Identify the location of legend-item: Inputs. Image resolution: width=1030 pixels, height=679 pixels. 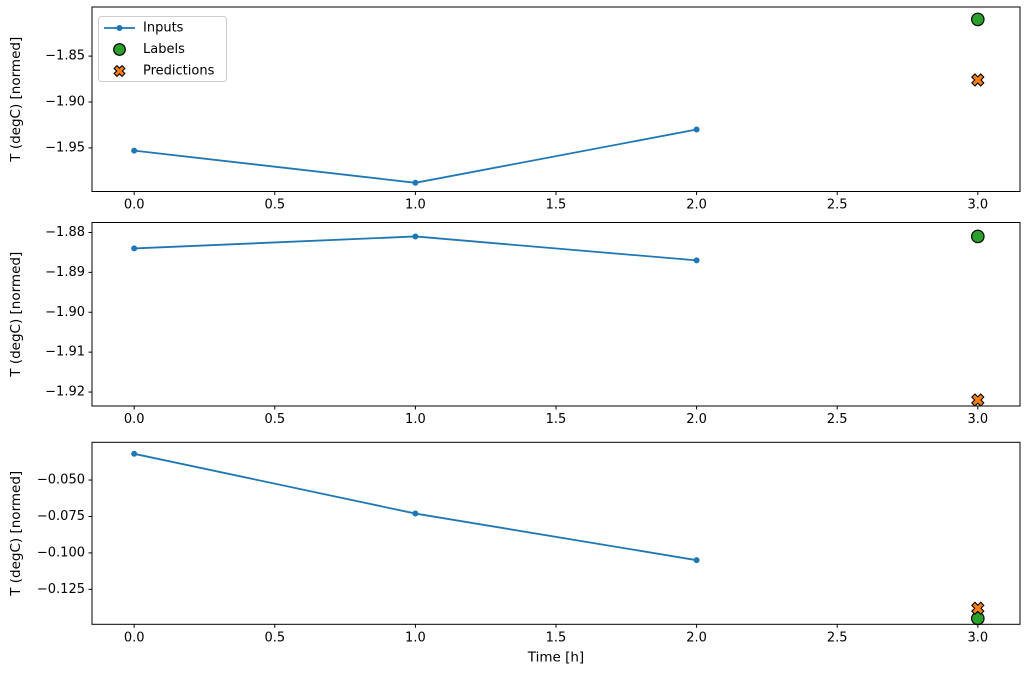
(144, 28).